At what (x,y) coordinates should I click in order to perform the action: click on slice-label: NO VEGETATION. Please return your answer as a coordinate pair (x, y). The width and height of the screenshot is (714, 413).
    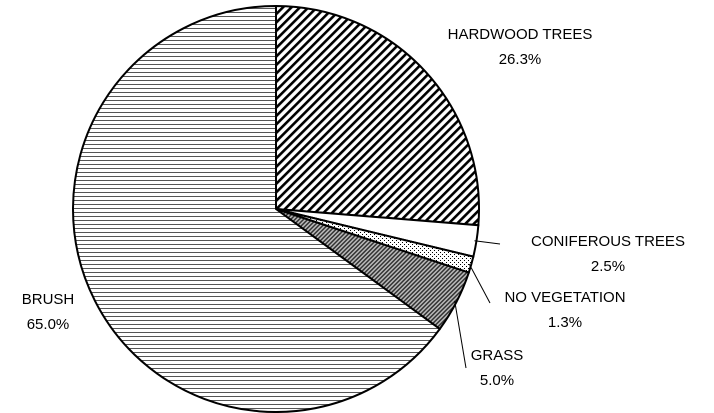
    Looking at the image, I should click on (564, 297).